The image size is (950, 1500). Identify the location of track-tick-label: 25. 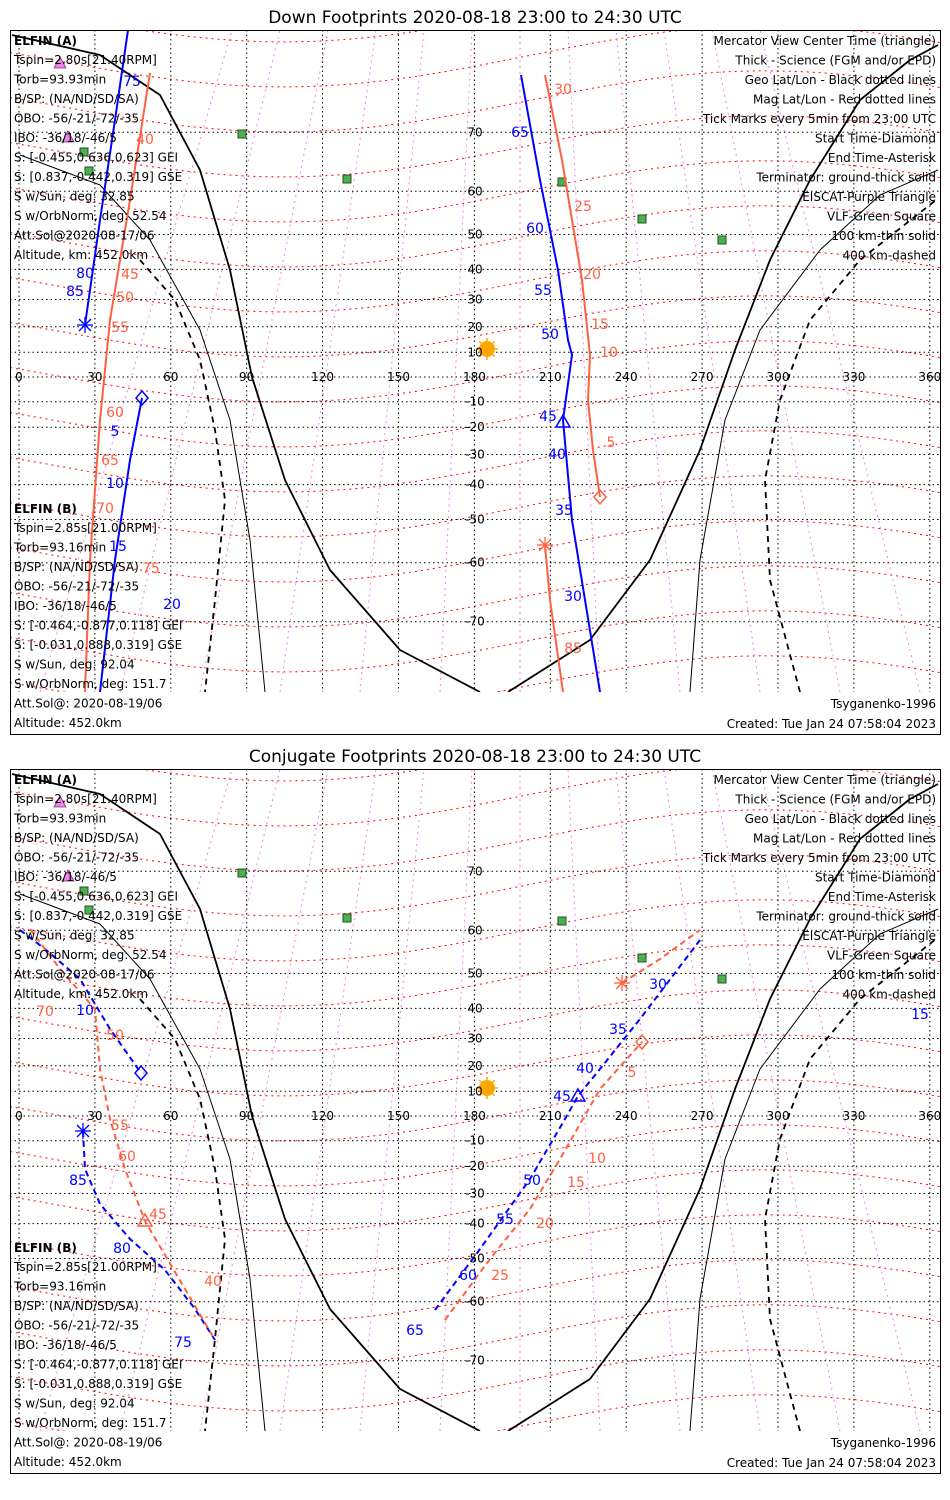
(500, 1276).